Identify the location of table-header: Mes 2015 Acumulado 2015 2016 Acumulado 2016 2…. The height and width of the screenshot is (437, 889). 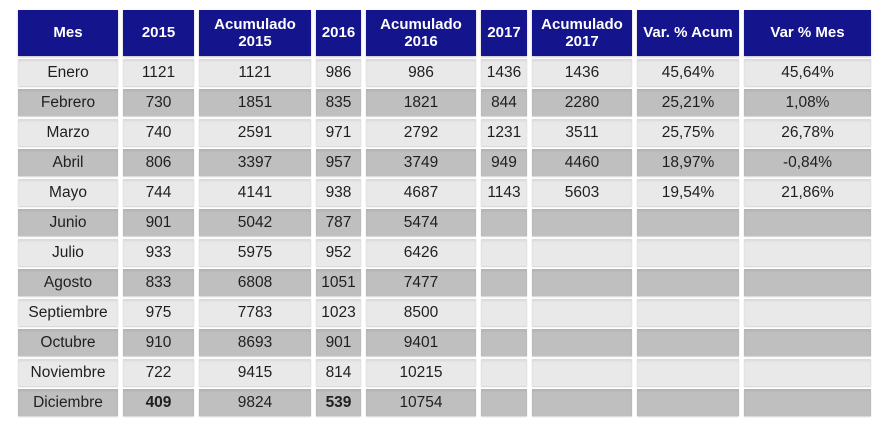
(444, 33).